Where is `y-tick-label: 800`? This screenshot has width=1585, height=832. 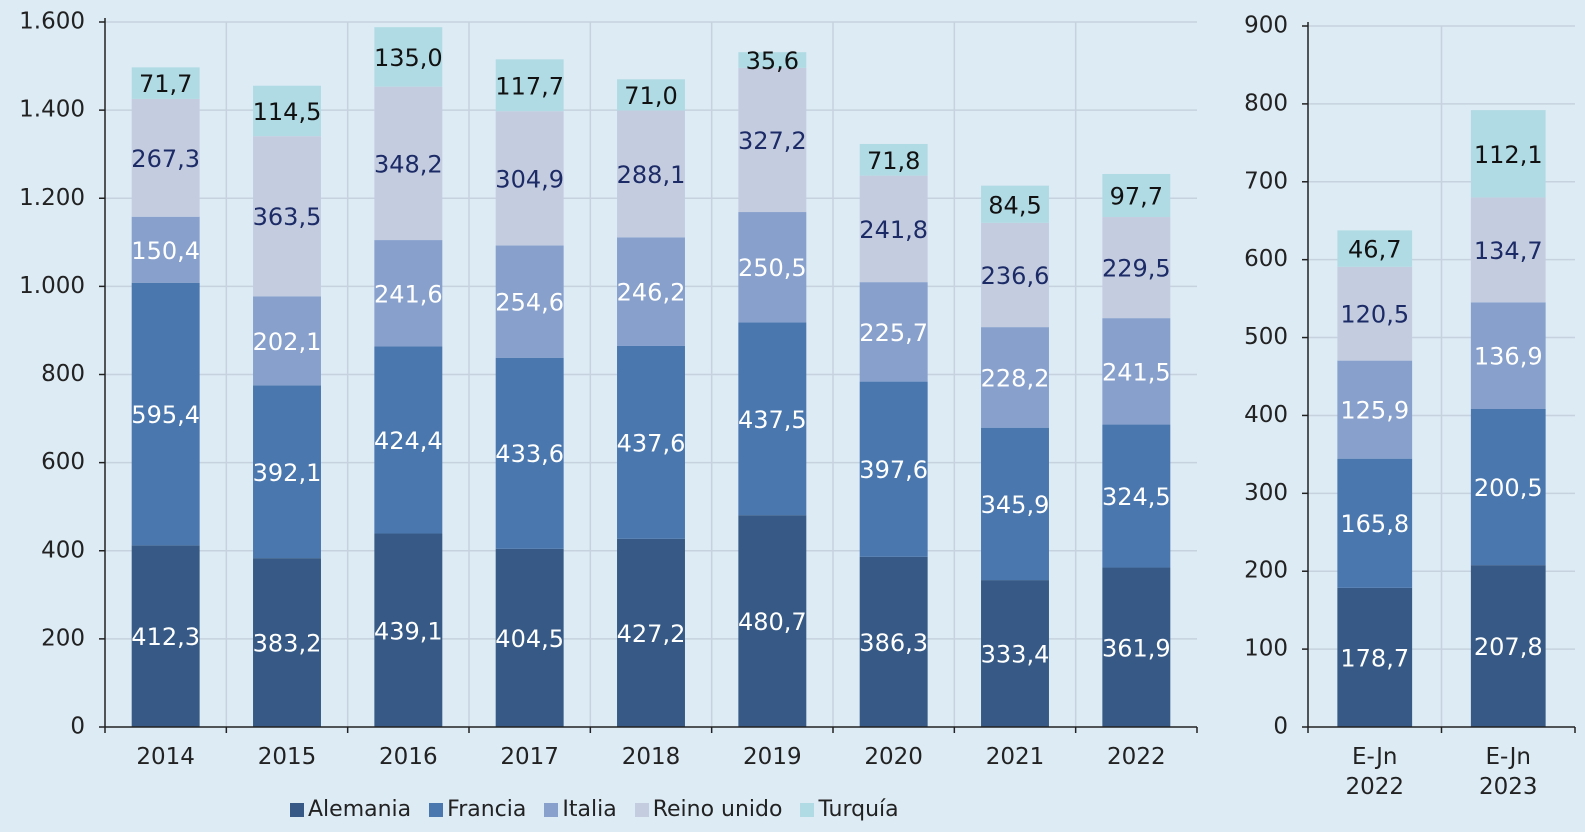
y-tick-label: 800 is located at coordinates (1266, 103).